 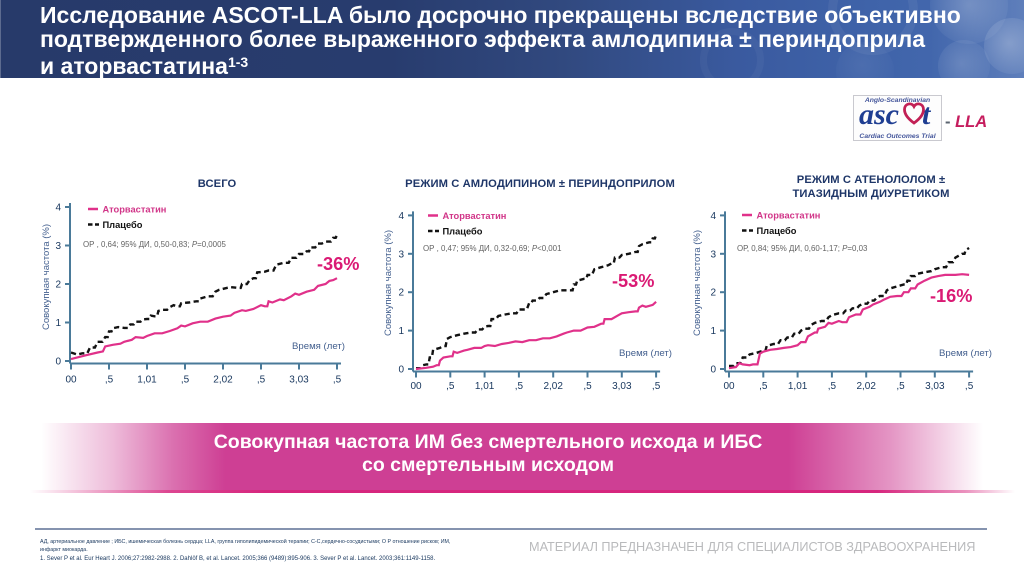 I want to click on svg-text:ОР , 0,47; 95% ДИ, 0,32-0,69;: ОР , 0,47; 95% ДИ, 0,32-0,69; P<0,001, so click(x=492, y=248).